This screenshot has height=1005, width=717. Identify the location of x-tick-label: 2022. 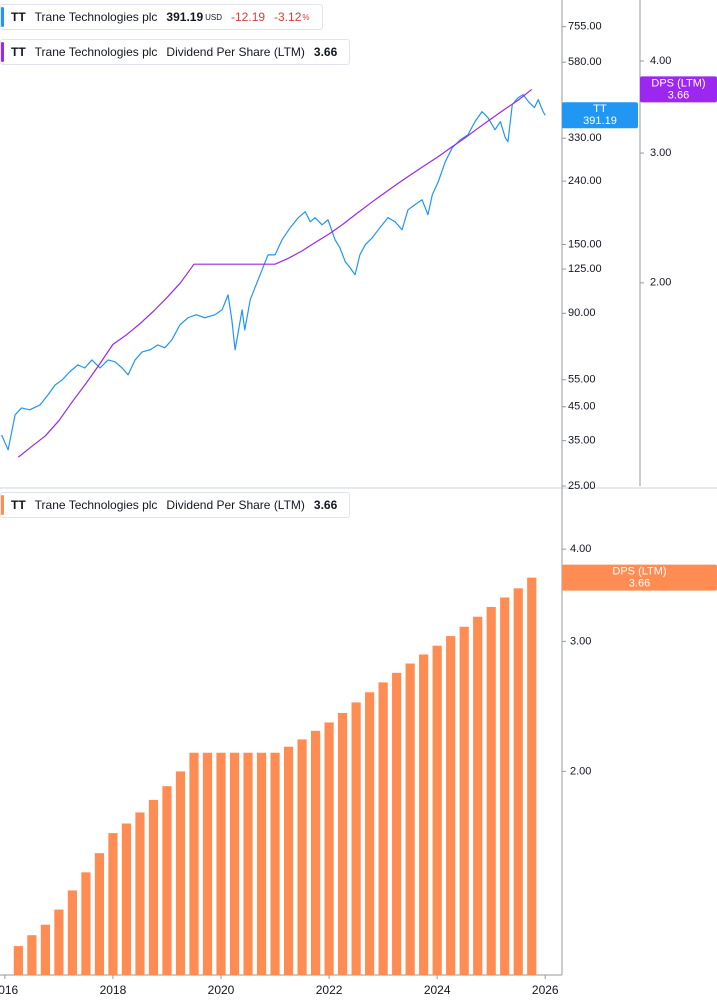
(329, 990).